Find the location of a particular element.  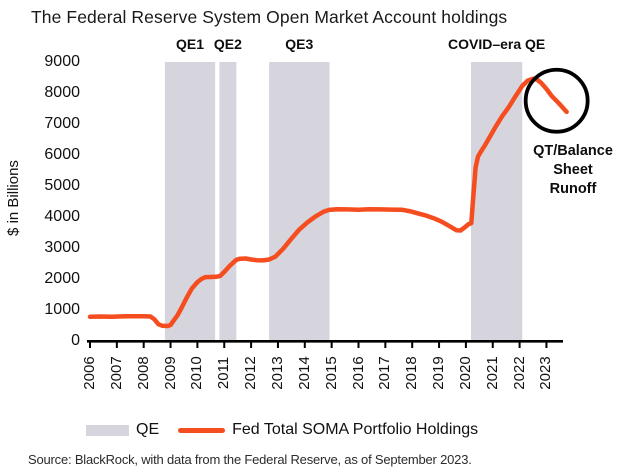

qt-balance-sheet-runoff-annotation: QT/Balance Sheet Runoff is located at coordinates (571, 170).